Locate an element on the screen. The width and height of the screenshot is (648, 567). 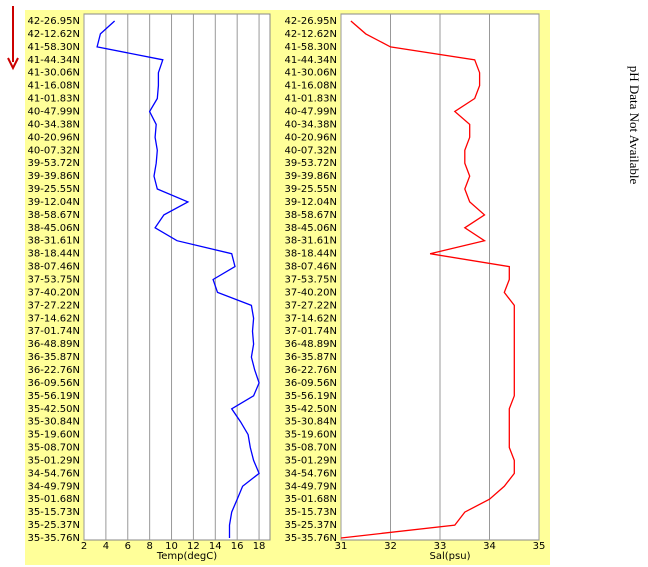
x-tick-label: 14 is located at coordinates (215, 546).